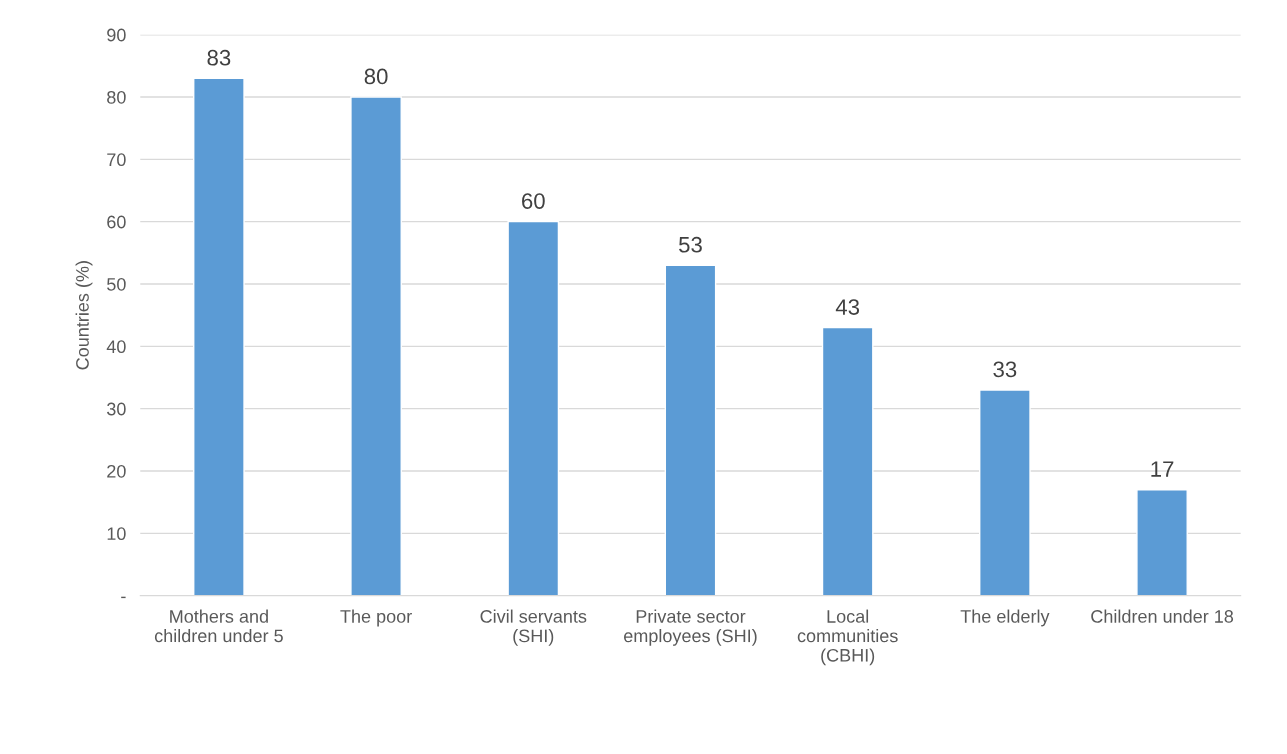  I want to click on y-tick-label: 40, so click(116, 347).